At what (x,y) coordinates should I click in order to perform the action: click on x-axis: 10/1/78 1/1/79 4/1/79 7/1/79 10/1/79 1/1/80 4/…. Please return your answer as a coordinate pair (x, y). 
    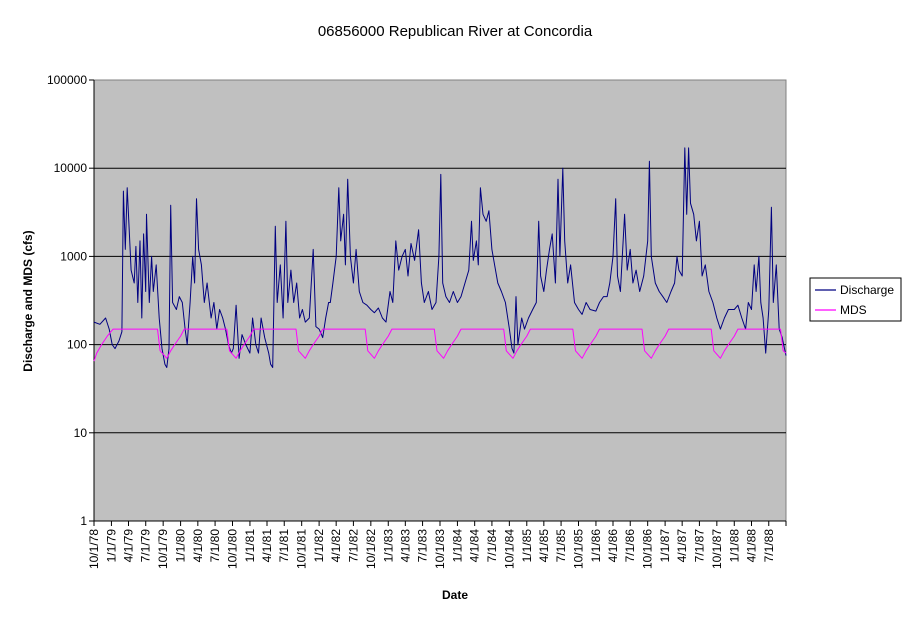
    Looking at the image, I should click on (437, 544).